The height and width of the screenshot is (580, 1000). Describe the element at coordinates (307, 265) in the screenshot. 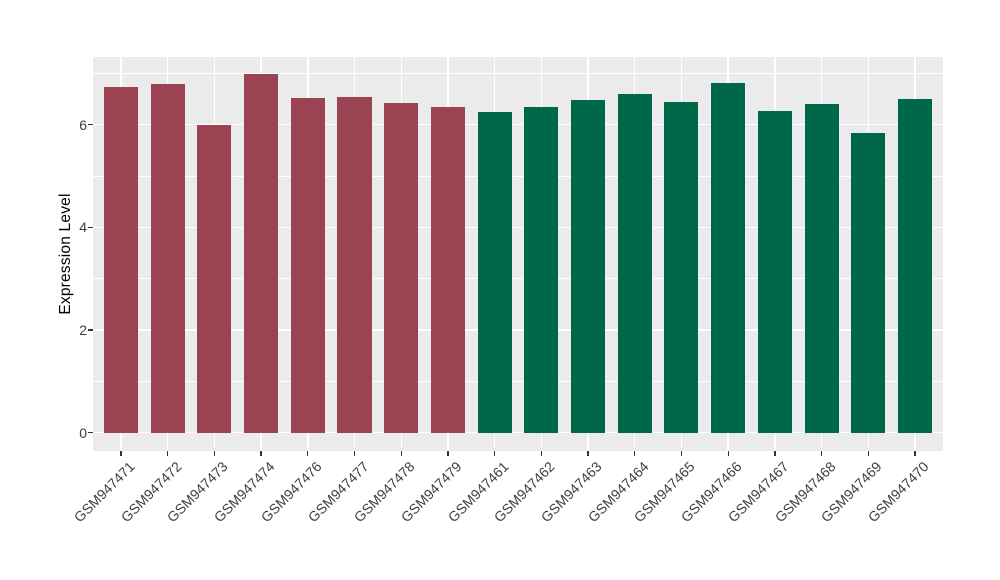

I see `bar-GSM947476` at that location.